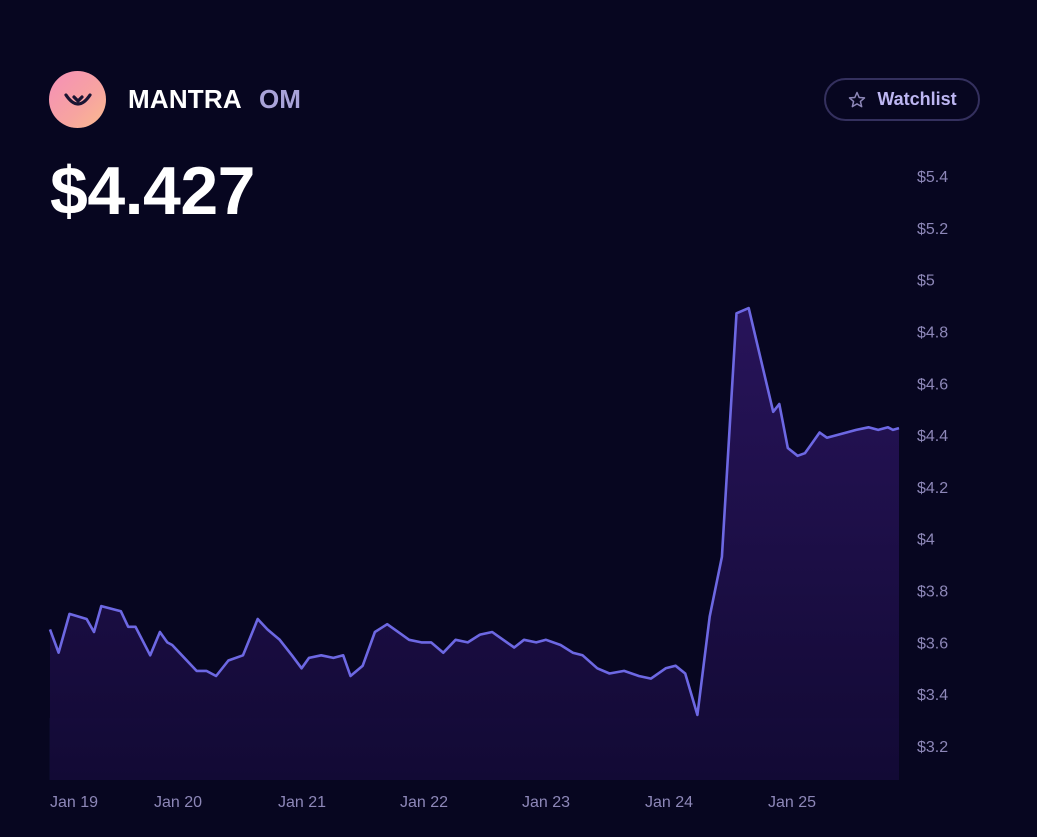 The width and height of the screenshot is (1037, 837). Describe the element at coordinates (932, 747) in the screenshot. I see `y-tick-label: $3.2` at that location.